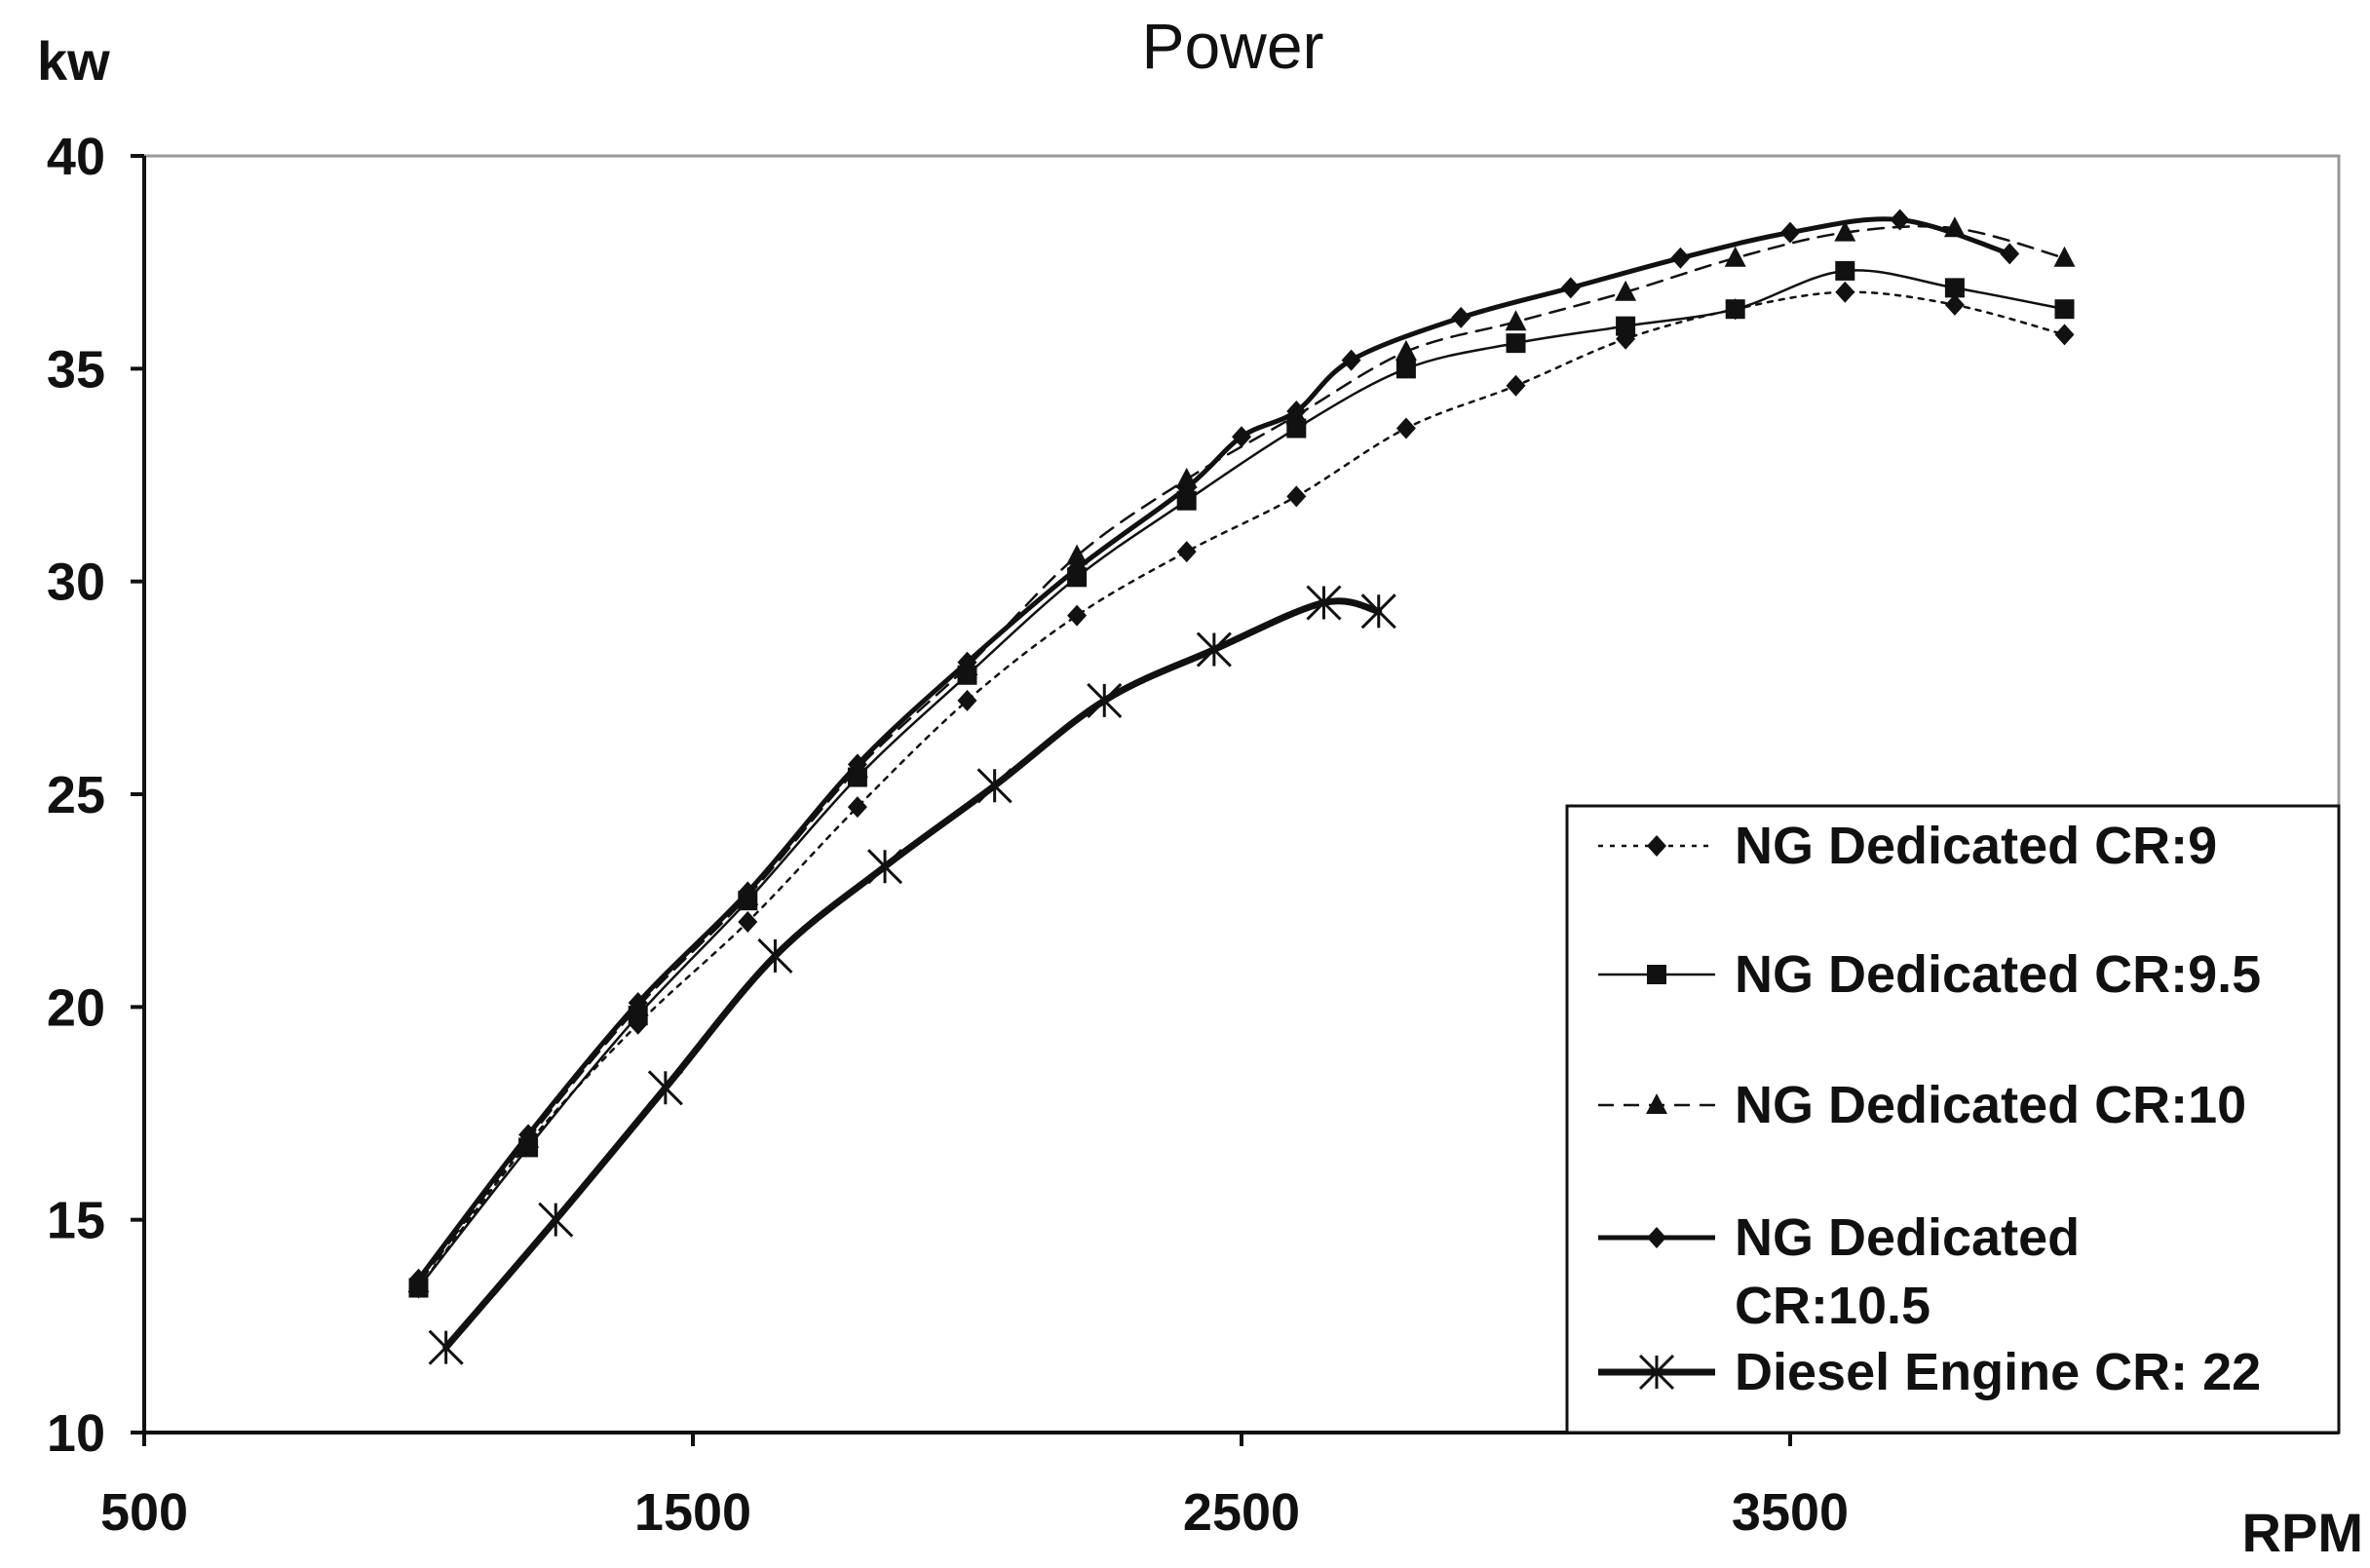 This screenshot has width=2370, height=1568. What do you see at coordinates (1976, 846) in the screenshot?
I see `legend-label: NG Dedicated CR:9` at bounding box center [1976, 846].